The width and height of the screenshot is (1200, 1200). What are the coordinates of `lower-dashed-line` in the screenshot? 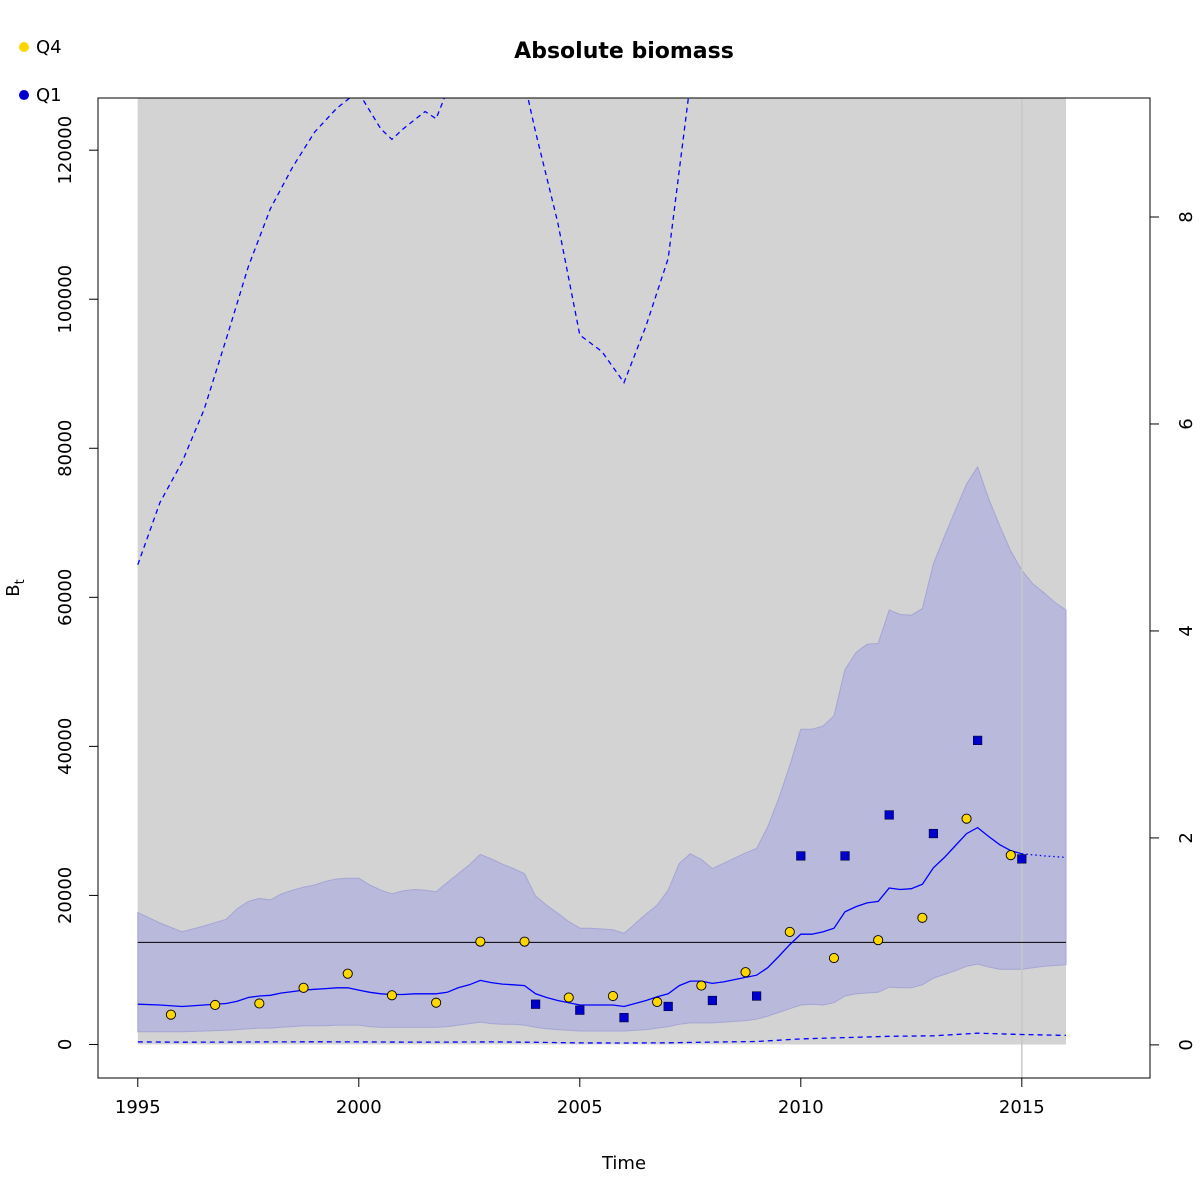 It's located at (602, 1038).